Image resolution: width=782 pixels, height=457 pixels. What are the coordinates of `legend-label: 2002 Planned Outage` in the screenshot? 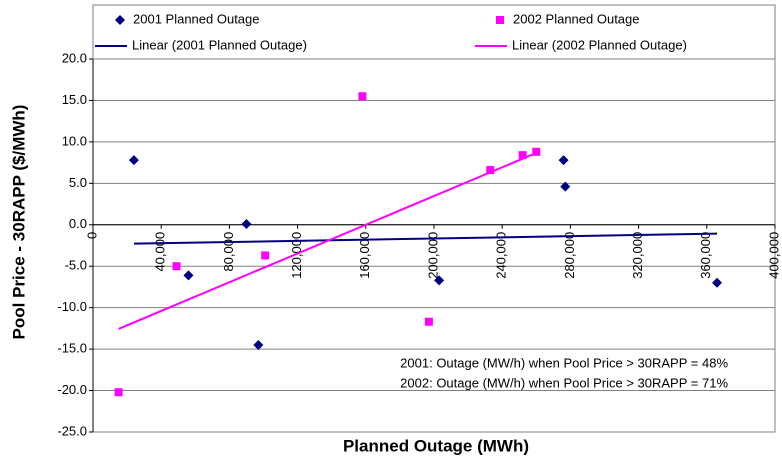 It's located at (576, 18).